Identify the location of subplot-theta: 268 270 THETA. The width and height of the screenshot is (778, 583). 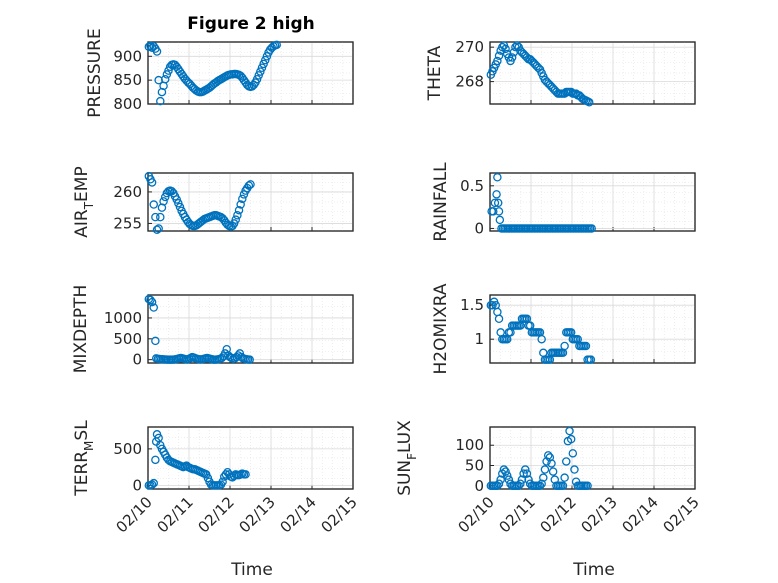
(560, 72).